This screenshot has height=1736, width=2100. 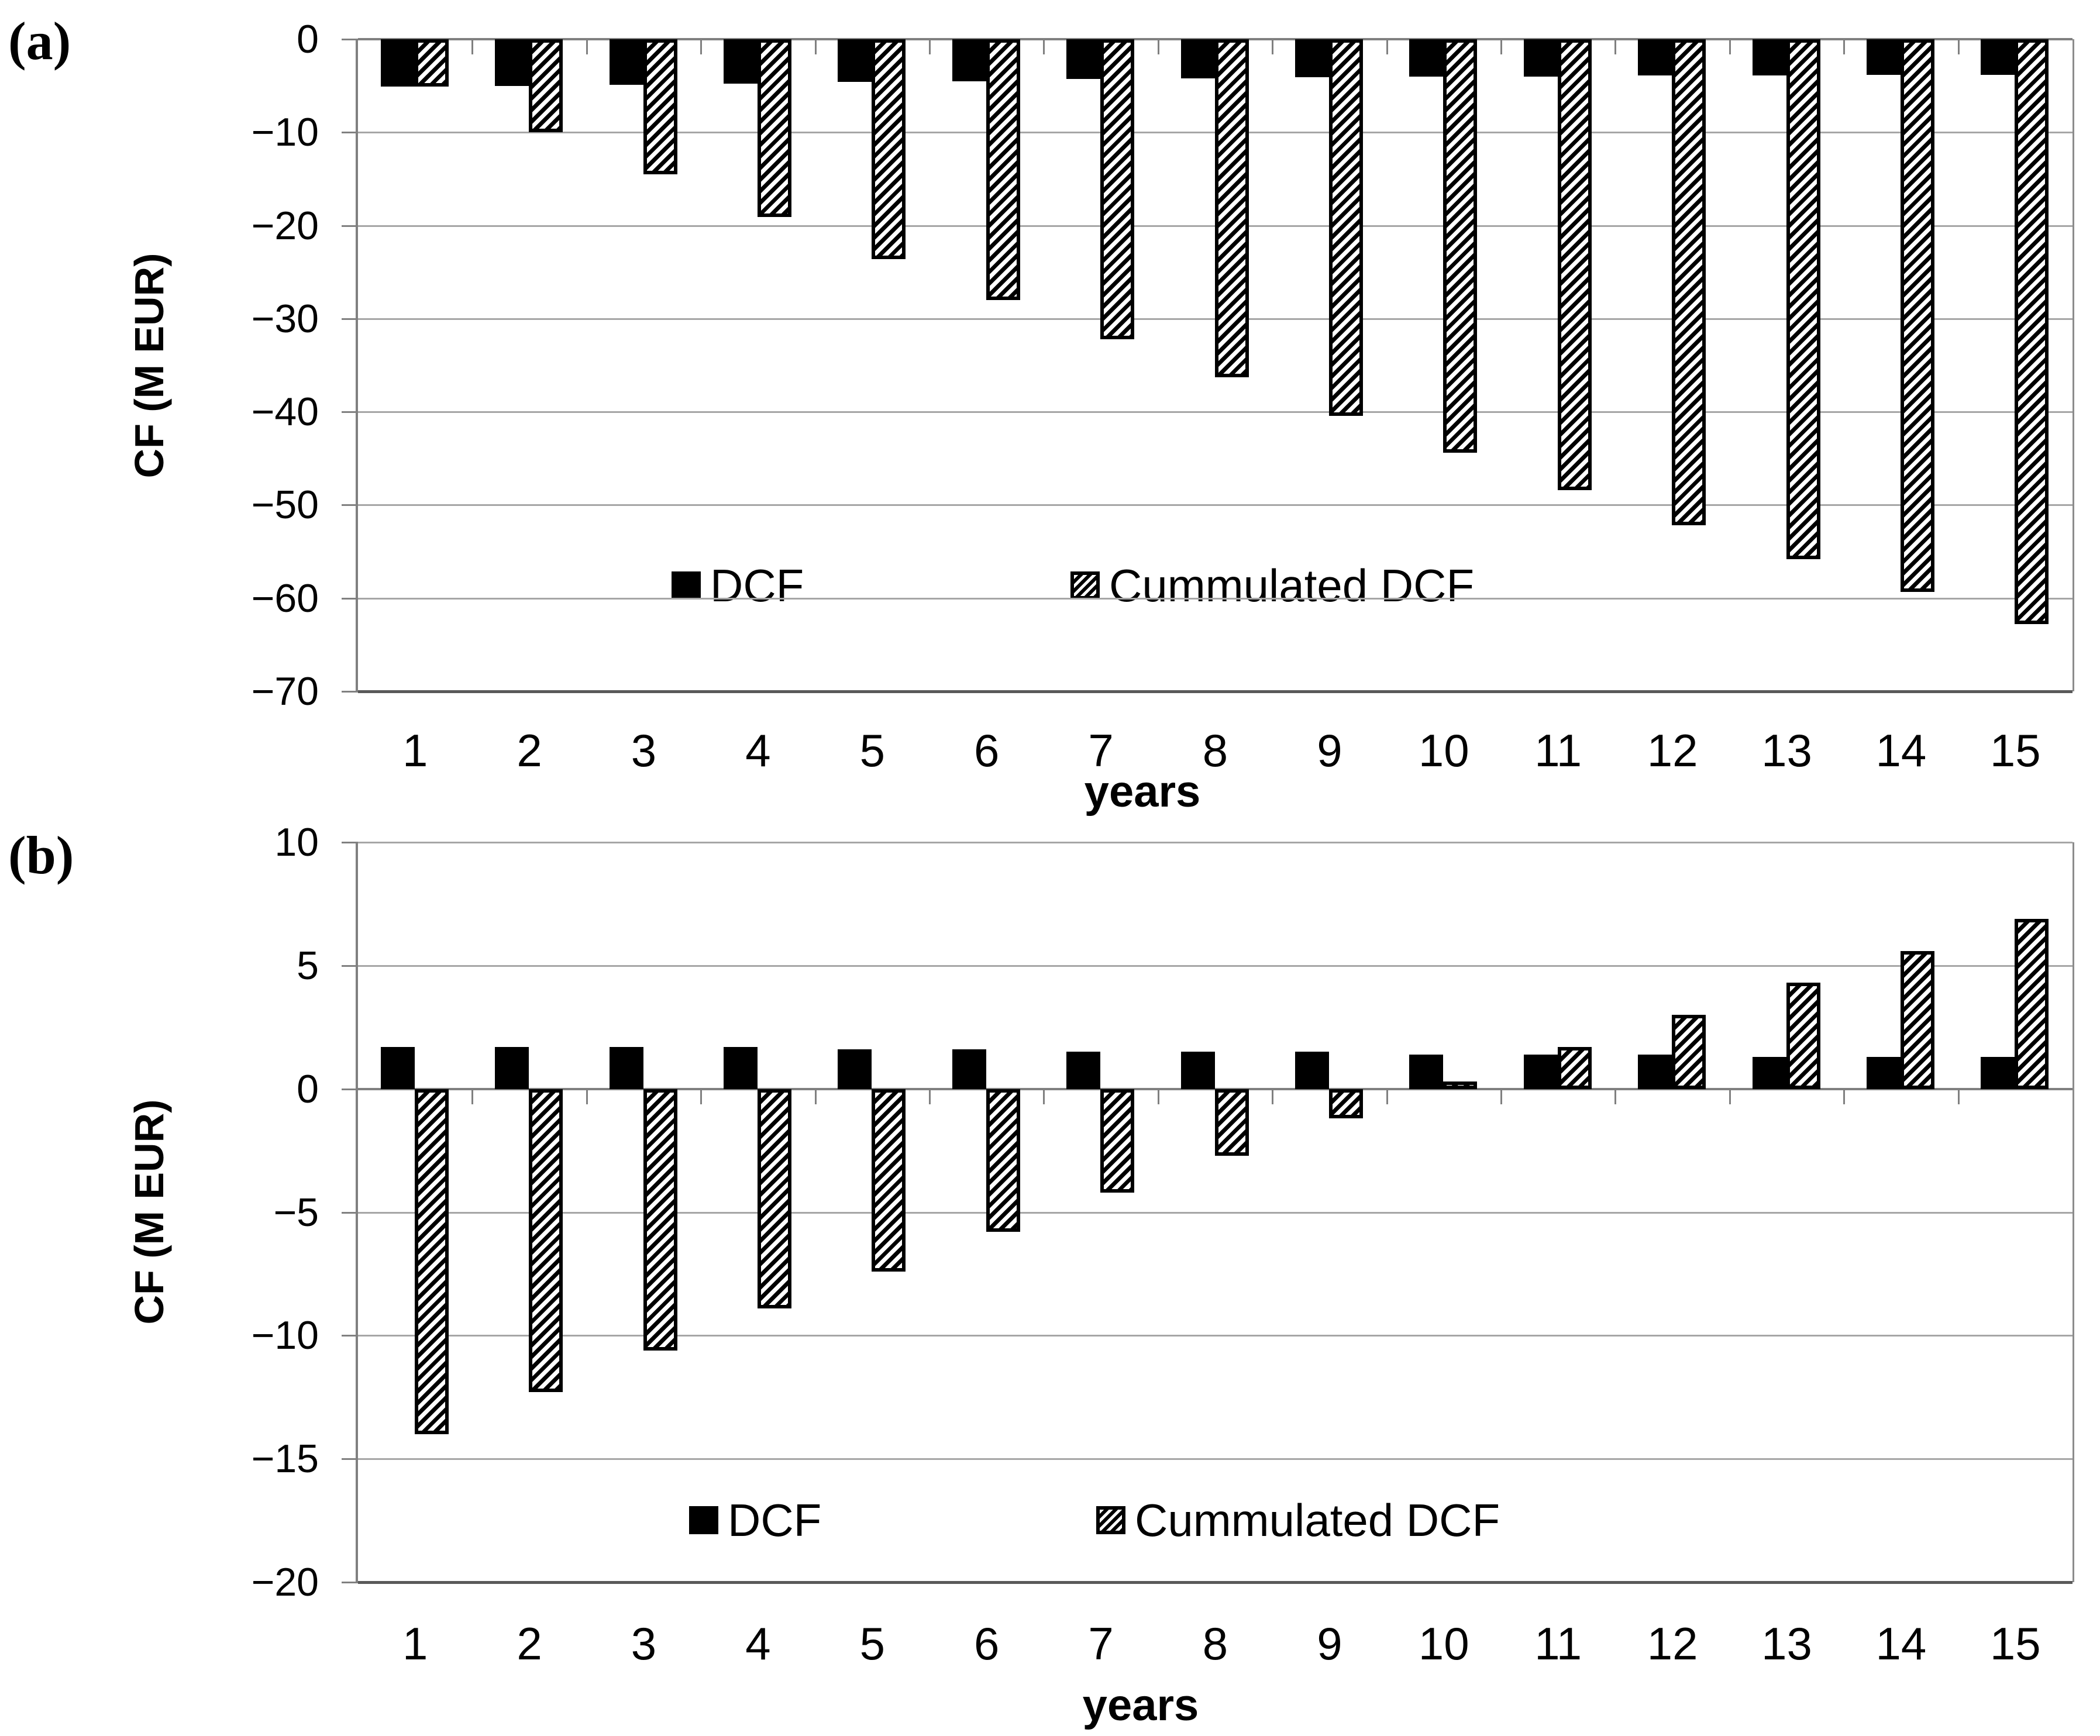 I want to click on plot-right-border, so click(x=2073, y=1212).